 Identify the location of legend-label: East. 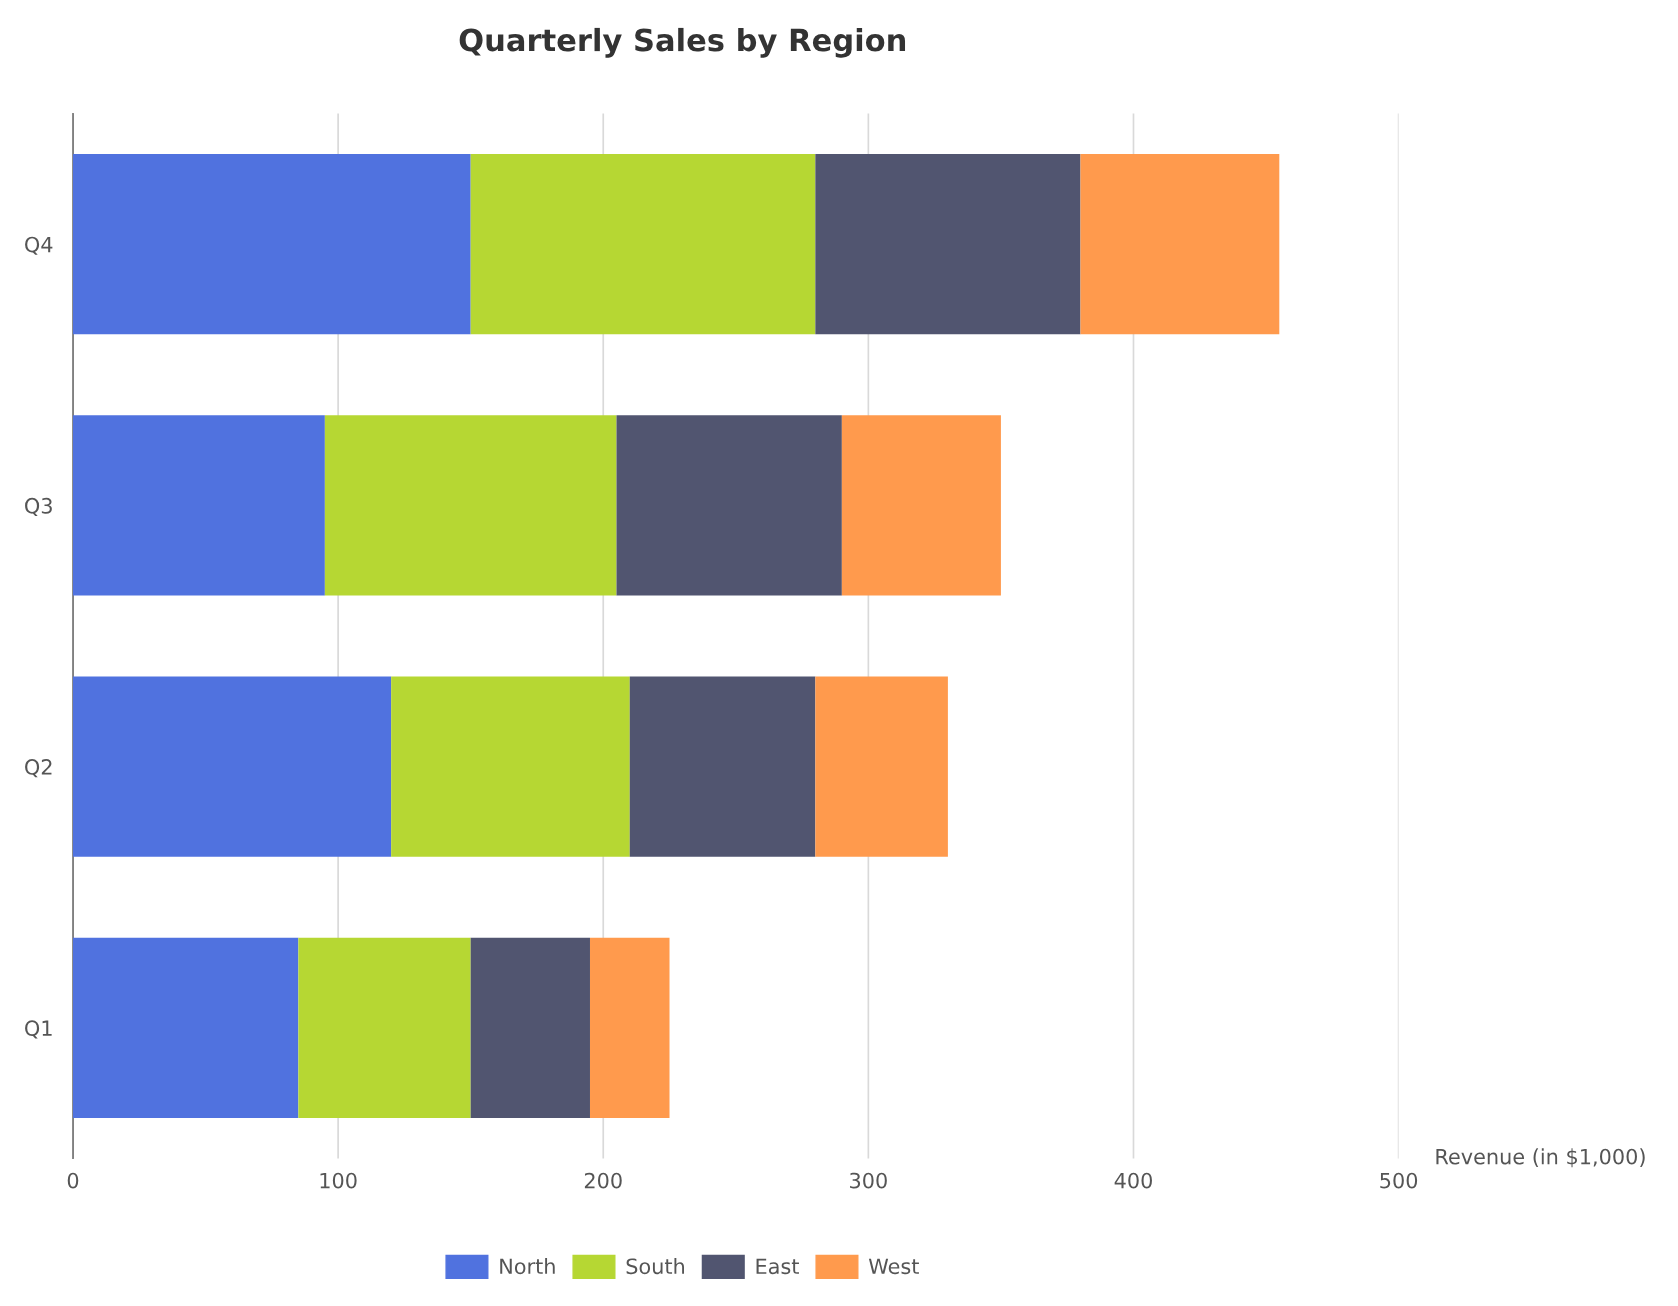
(777, 1266).